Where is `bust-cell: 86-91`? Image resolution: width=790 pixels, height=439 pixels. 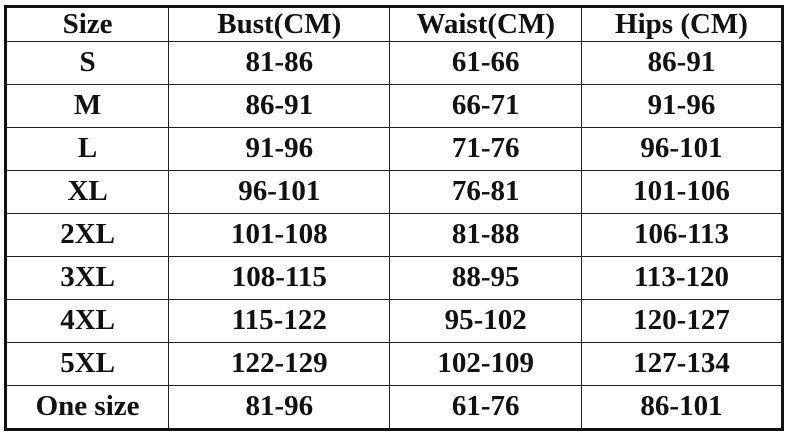 bust-cell: 86-91 is located at coordinates (279, 105).